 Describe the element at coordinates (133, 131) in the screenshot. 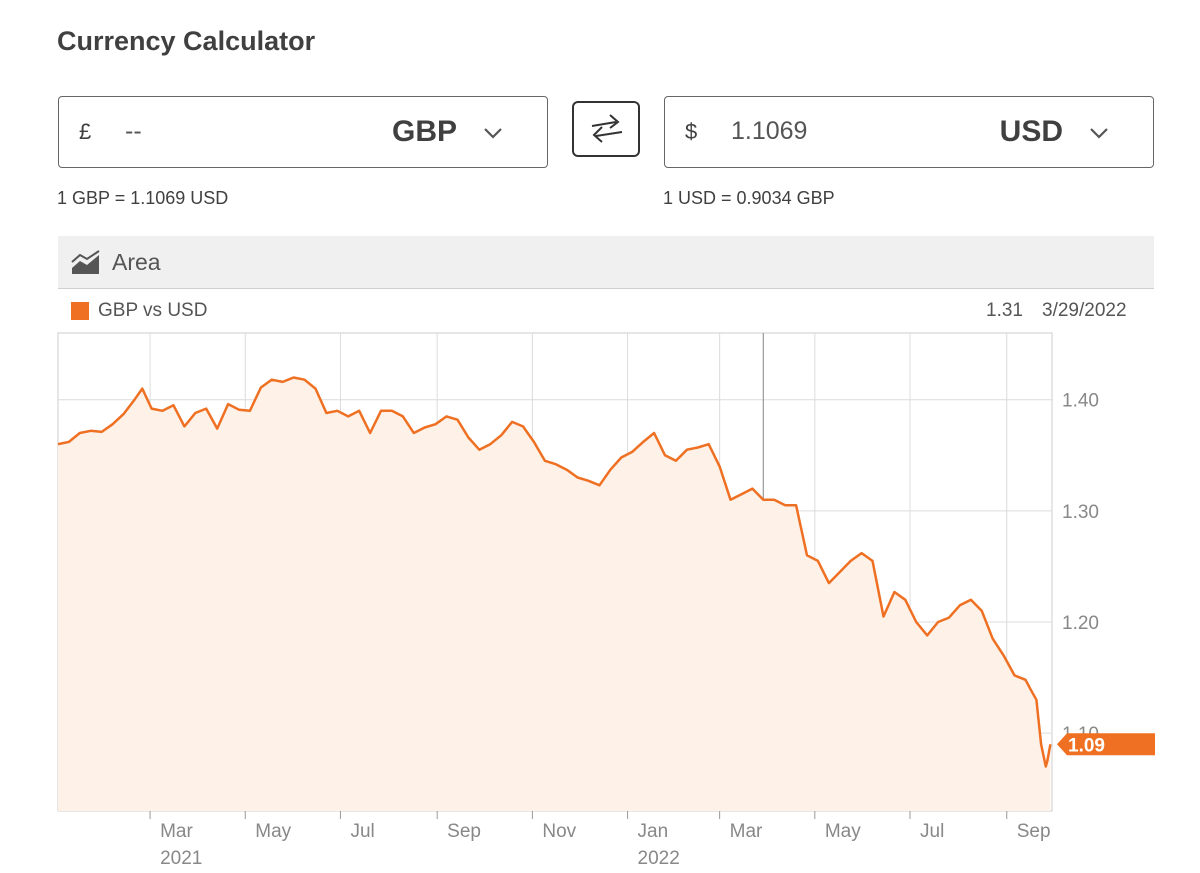

I see `from-amount-input: --` at that location.